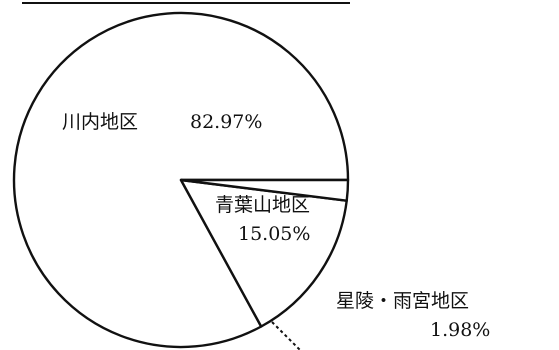  I want to click on pie-slice-aobayama, so click(263, 253).